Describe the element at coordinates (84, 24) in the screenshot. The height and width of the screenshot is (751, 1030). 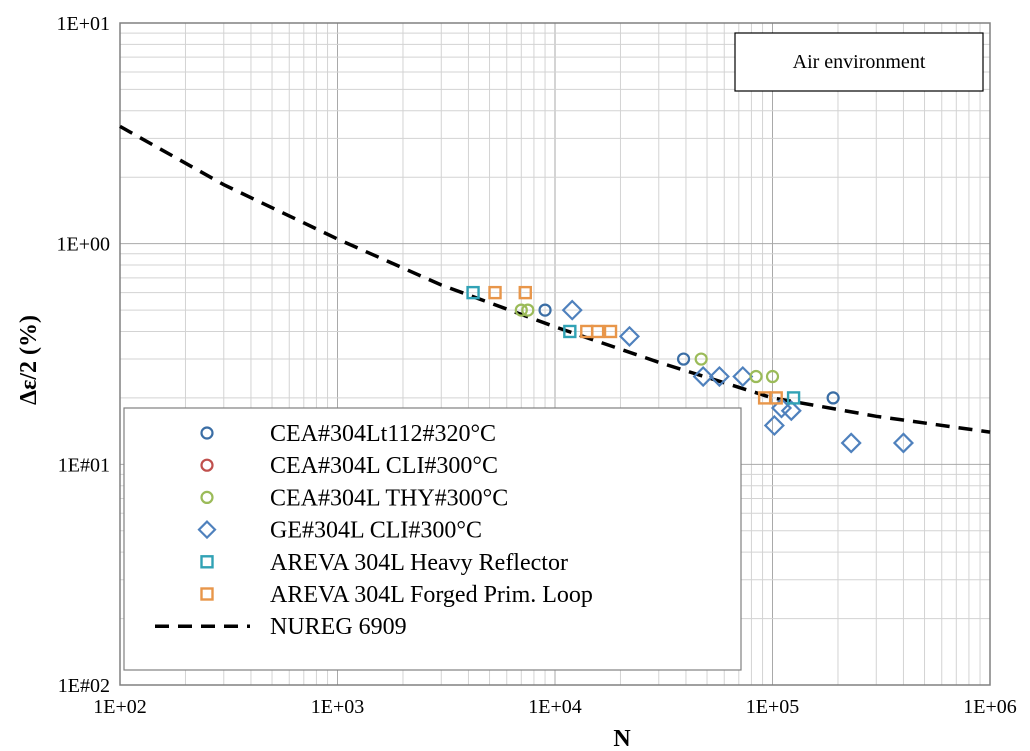
I see `y-tick-label: 1E+01` at that location.